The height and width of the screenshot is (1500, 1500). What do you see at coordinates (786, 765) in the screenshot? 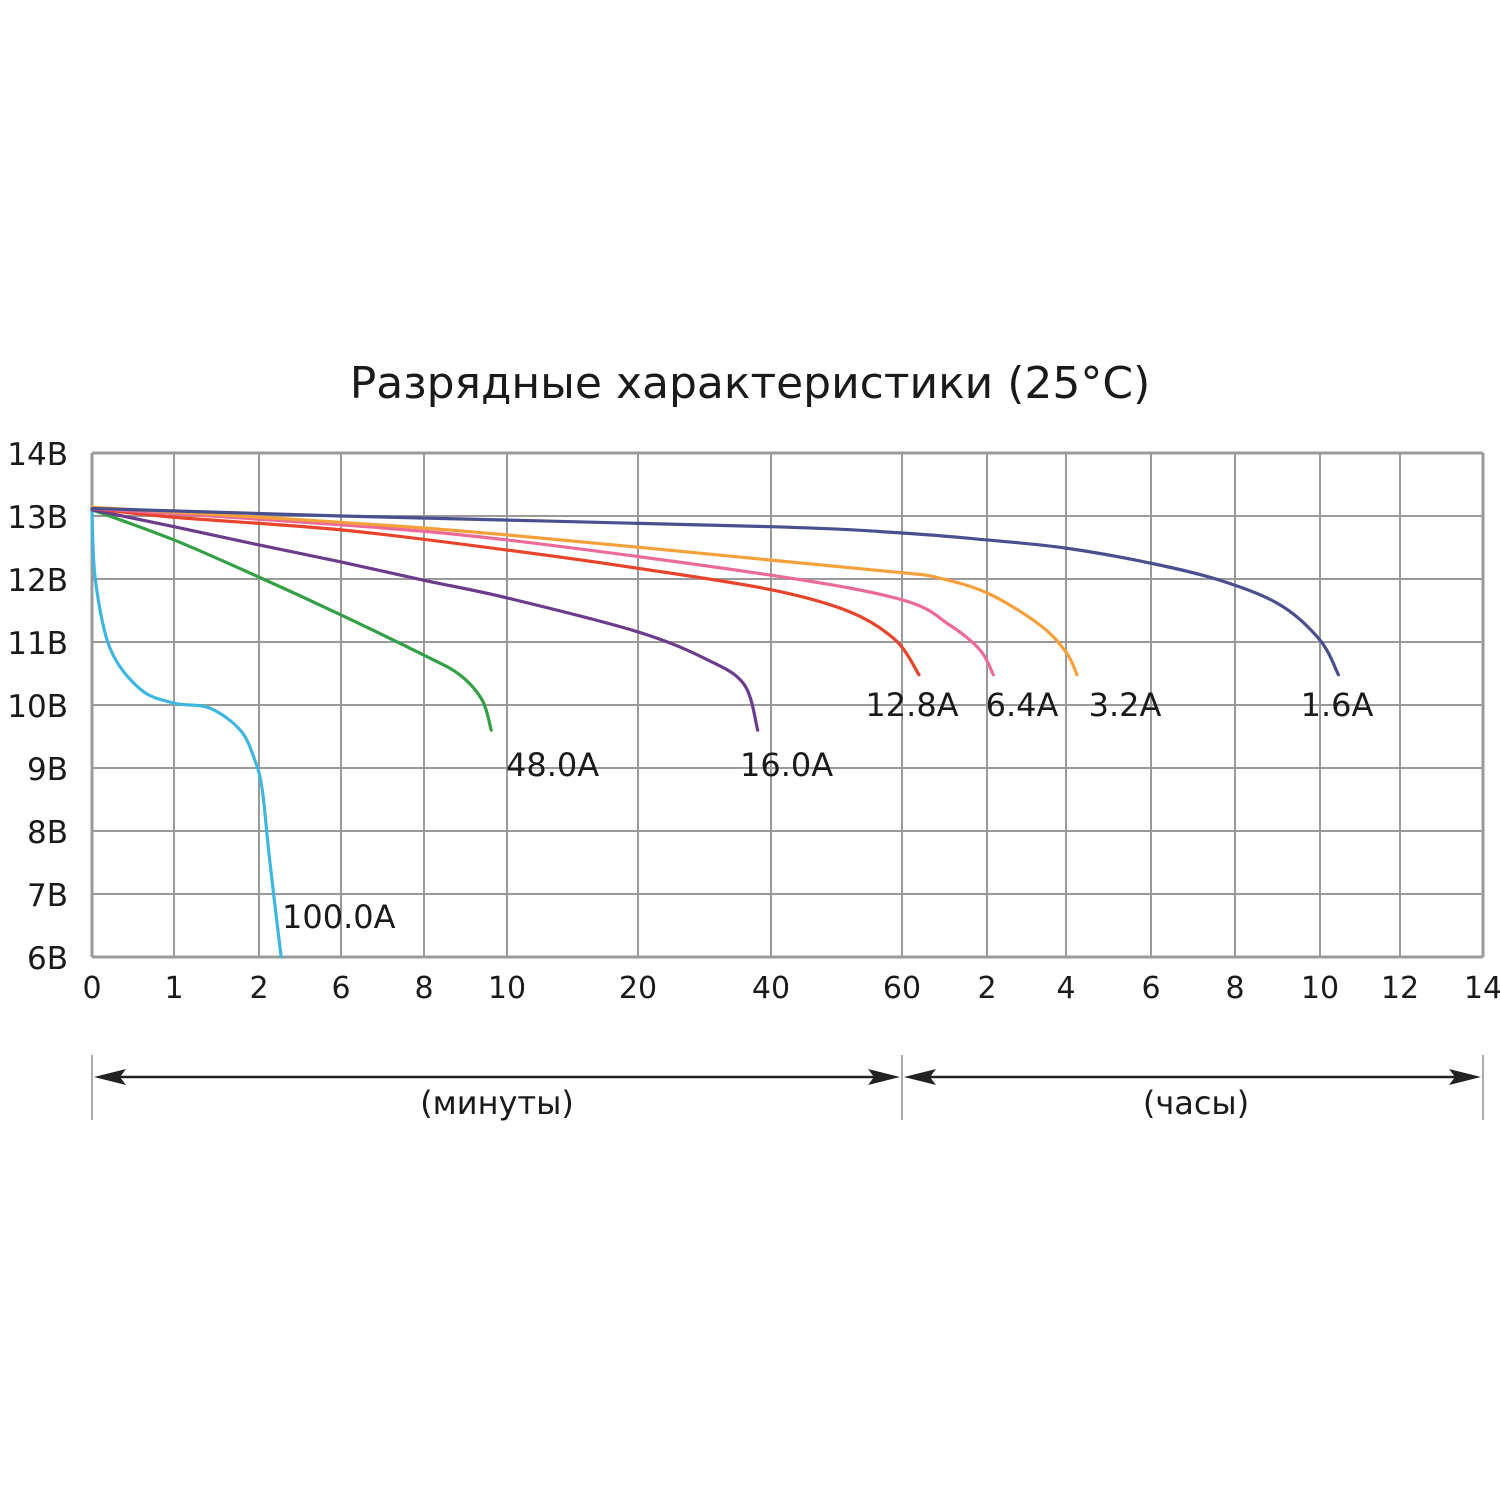
I see `series-label: 16.0A` at bounding box center [786, 765].